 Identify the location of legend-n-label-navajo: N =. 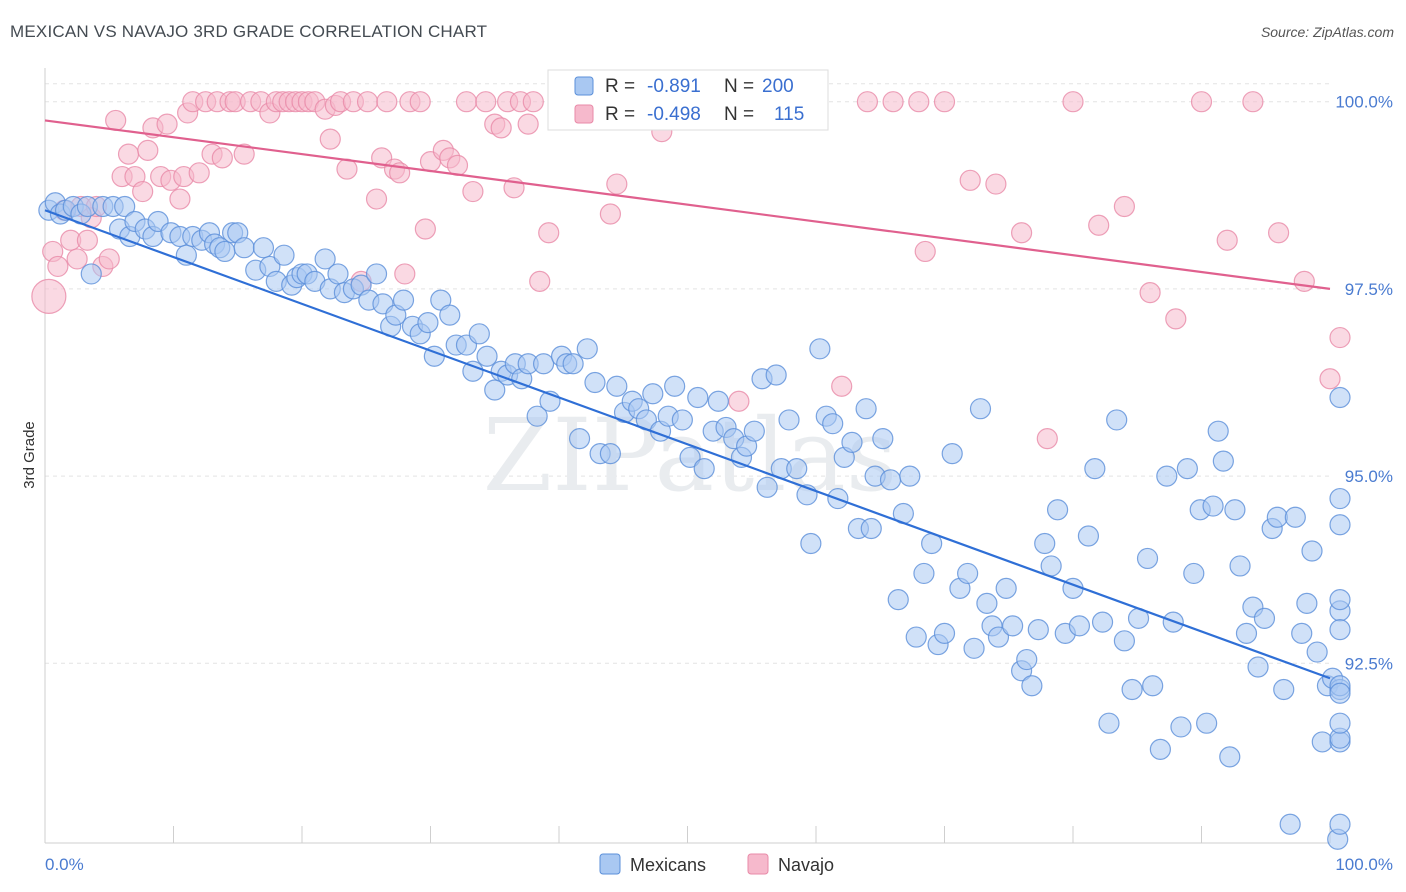
(739, 114).